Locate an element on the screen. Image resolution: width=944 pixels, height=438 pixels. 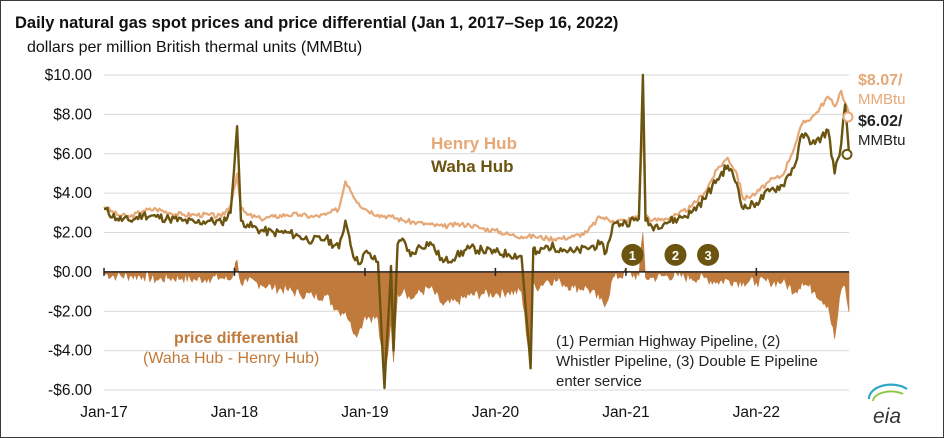
y-tick-label-6: -$2.00 is located at coordinates (70, 311).